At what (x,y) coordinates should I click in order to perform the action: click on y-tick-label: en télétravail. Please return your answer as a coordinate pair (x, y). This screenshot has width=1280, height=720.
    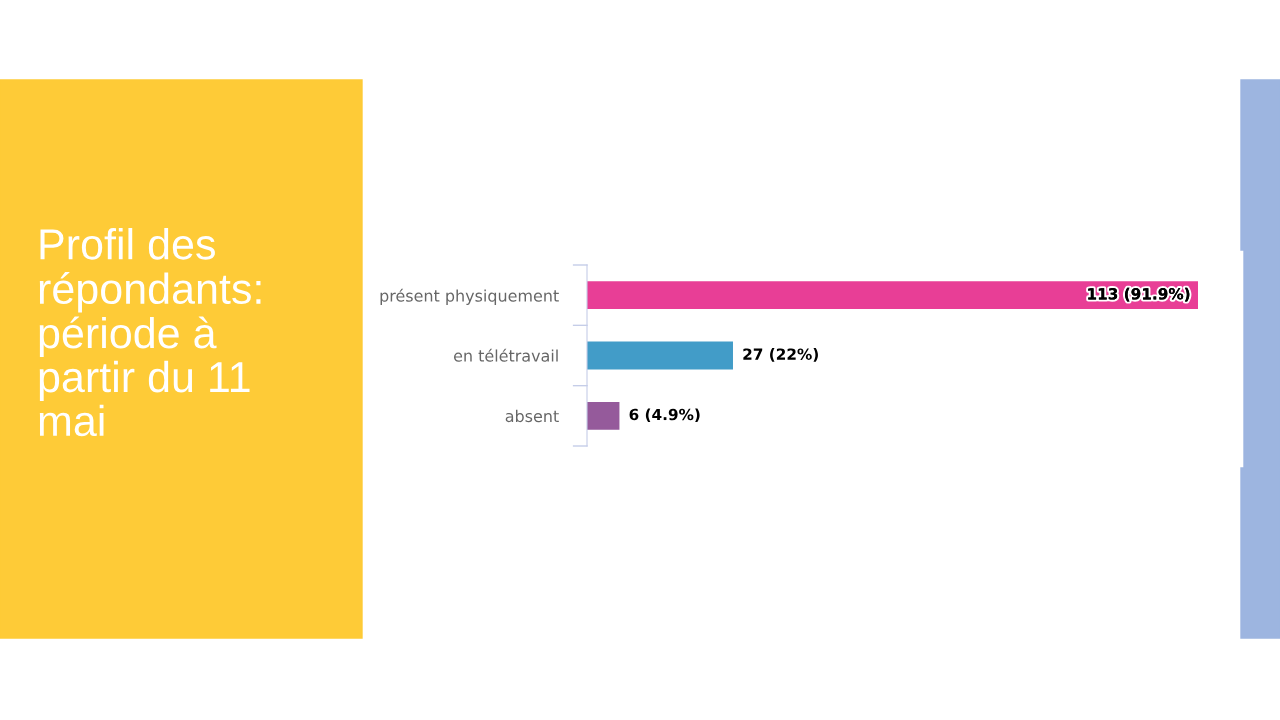
    Looking at the image, I should click on (505, 355).